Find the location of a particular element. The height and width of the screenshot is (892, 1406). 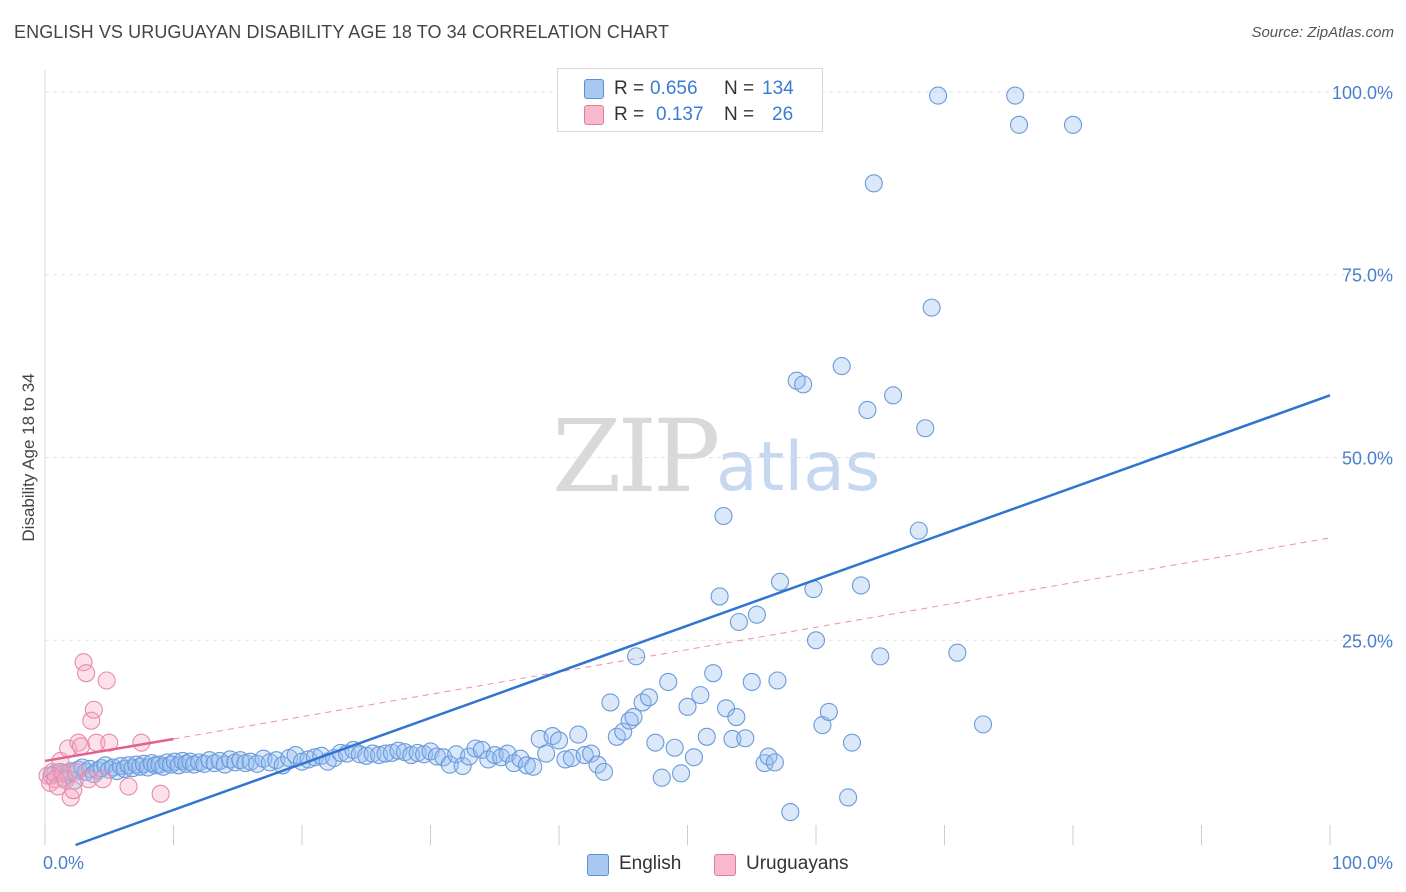

y-tick-label: 75.0% is located at coordinates (1367, 276).